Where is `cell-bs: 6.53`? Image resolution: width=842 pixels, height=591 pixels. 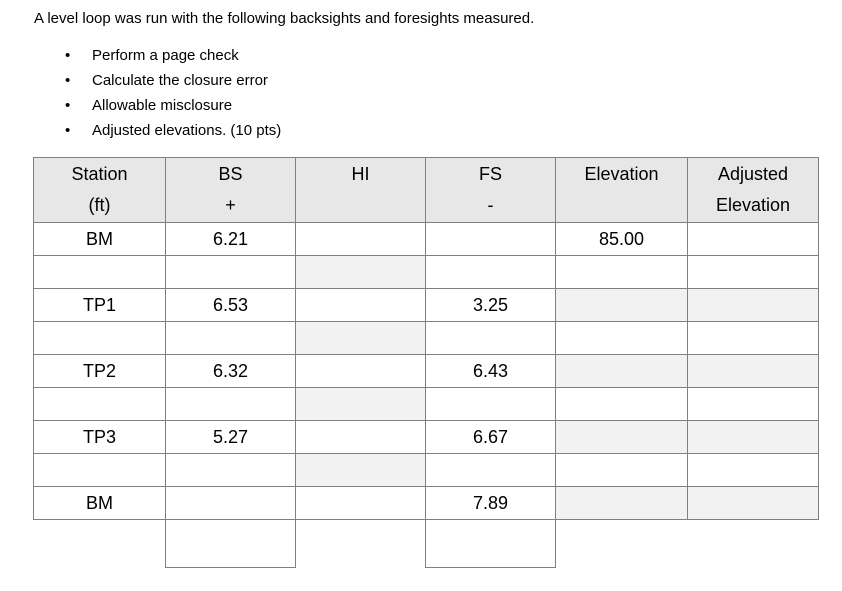
cell-bs: 6.53 is located at coordinates (230, 305).